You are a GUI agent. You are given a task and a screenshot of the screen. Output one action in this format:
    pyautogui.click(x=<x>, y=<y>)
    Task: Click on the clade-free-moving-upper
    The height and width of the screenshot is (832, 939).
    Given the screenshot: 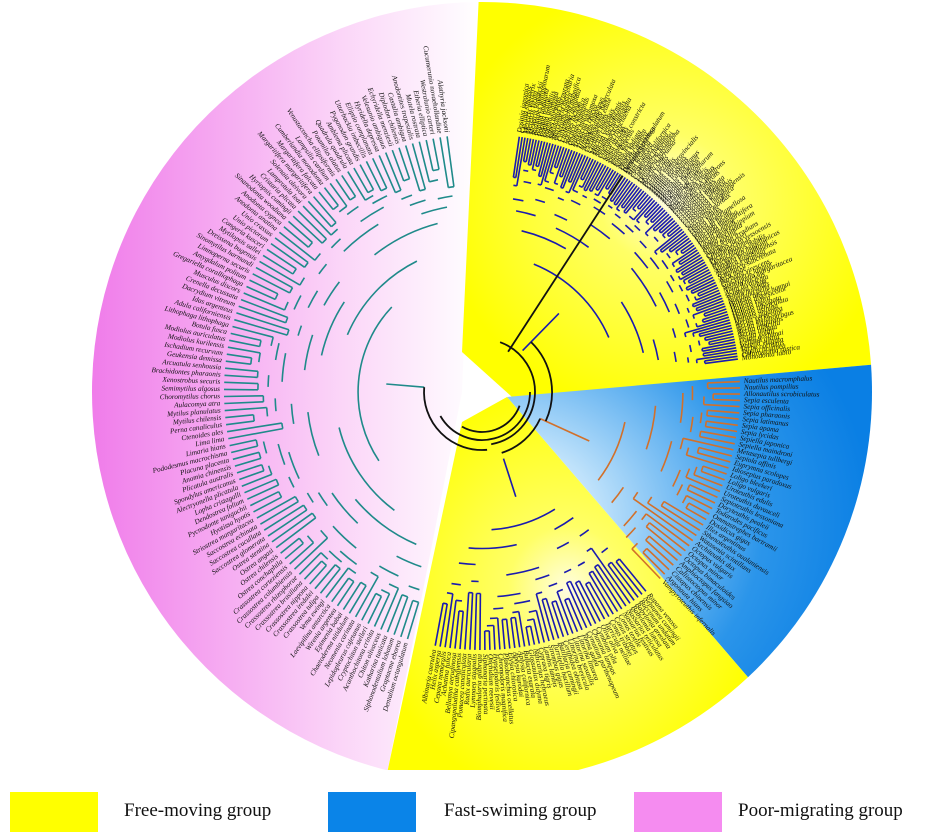 What is the action you would take?
    pyautogui.click(x=625, y=250)
    